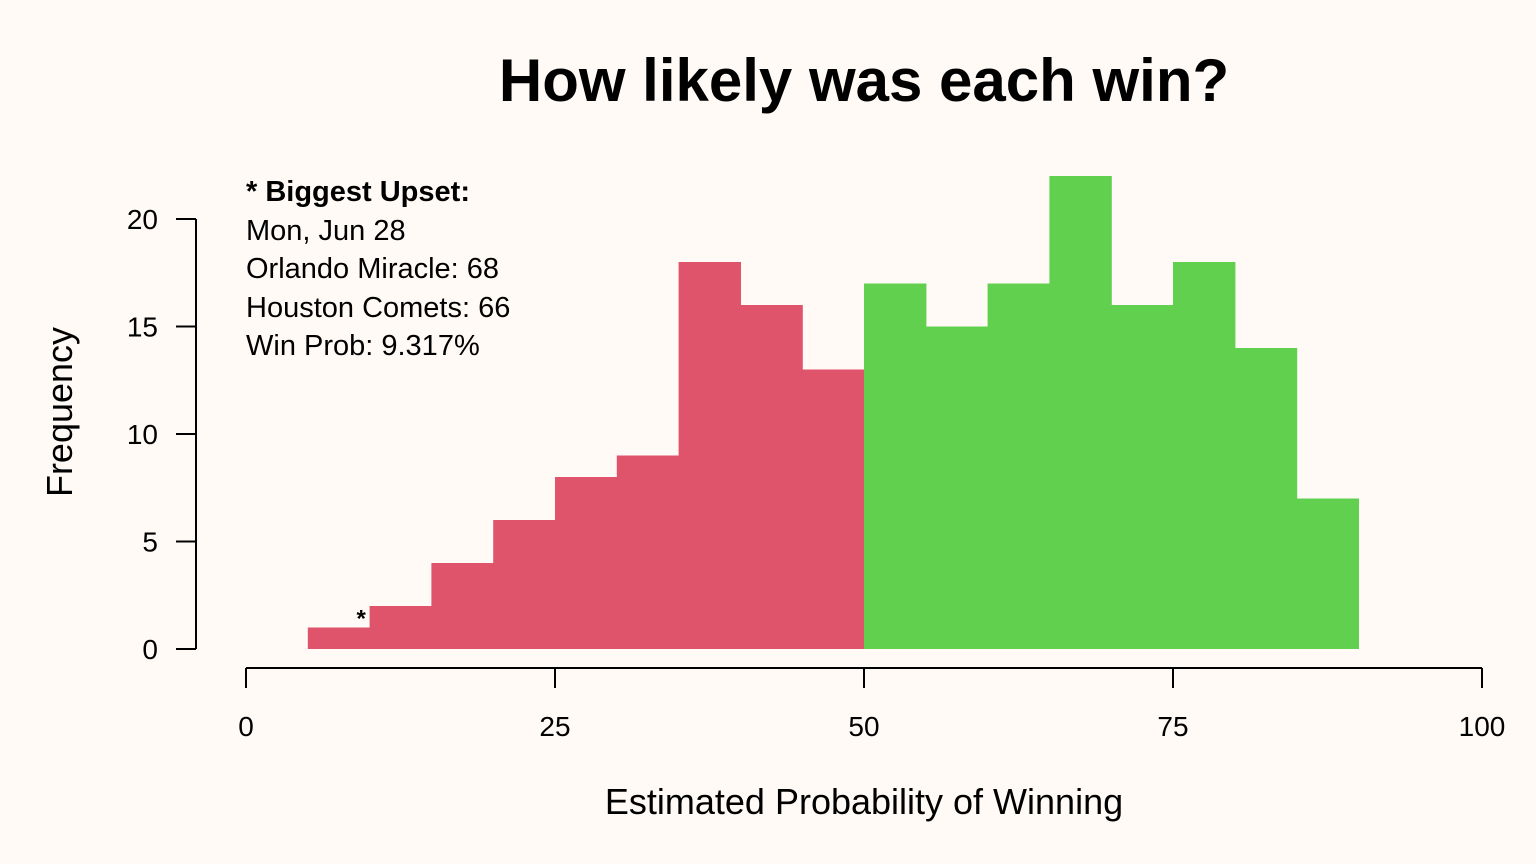 This screenshot has height=864, width=1536. What do you see at coordinates (372, 269) in the screenshot?
I see `annotation-line: Orlando Miracle: 68` at bounding box center [372, 269].